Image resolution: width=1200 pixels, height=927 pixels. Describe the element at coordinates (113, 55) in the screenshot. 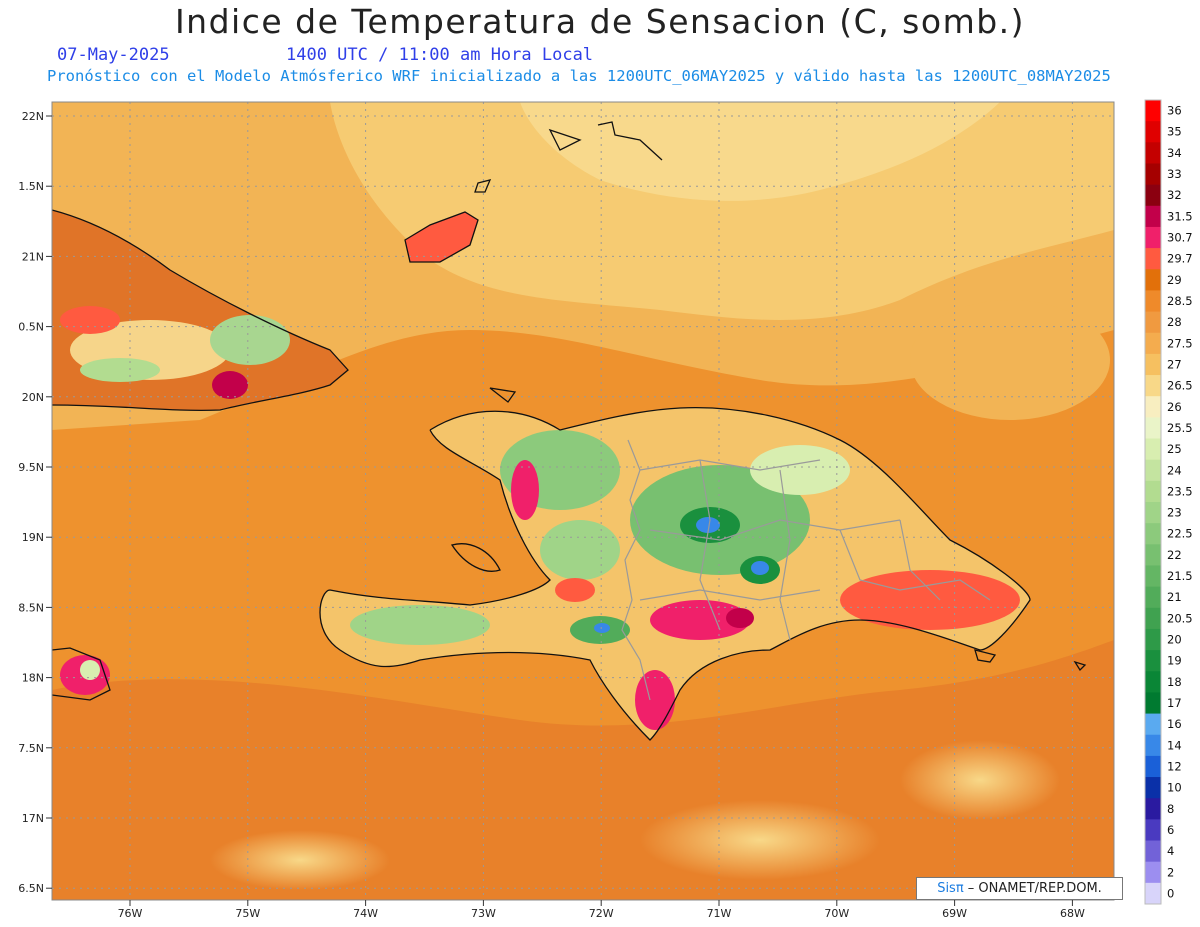

I see `forecast-date: 07-May-2025` at that location.